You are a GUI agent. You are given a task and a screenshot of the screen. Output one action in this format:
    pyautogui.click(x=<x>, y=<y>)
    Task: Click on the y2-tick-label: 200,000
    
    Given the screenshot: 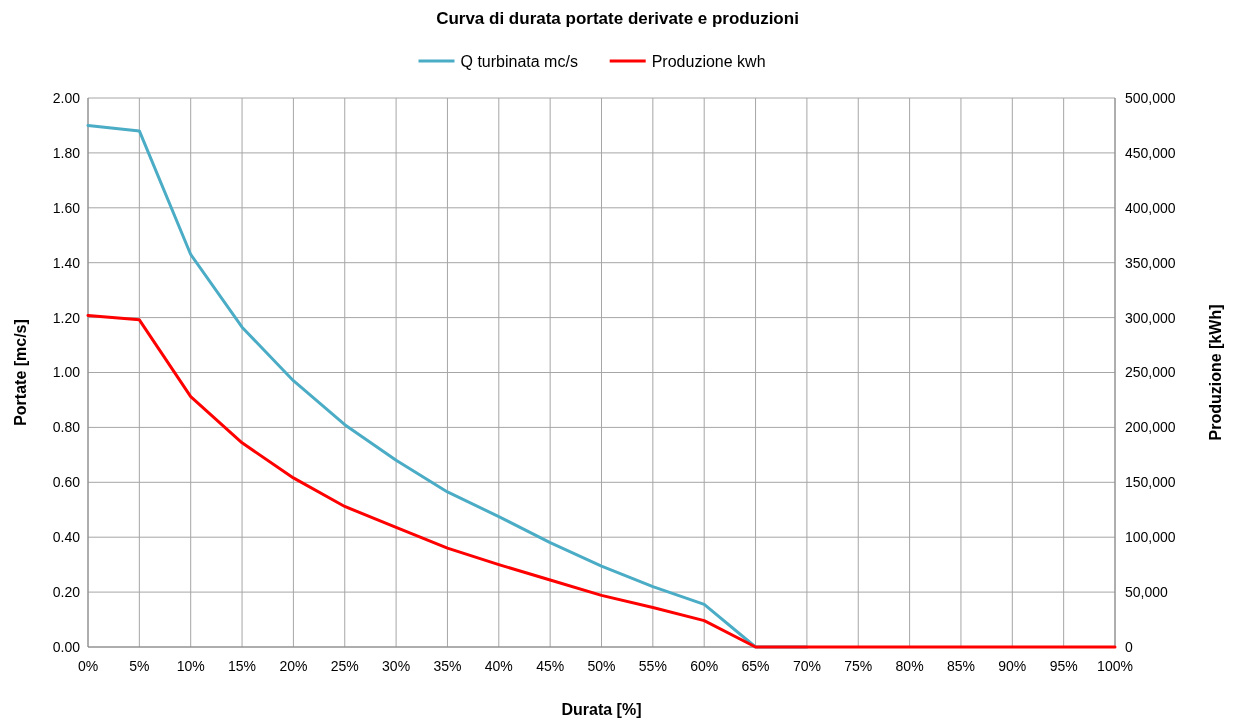 What is the action you would take?
    pyautogui.click(x=1150, y=427)
    